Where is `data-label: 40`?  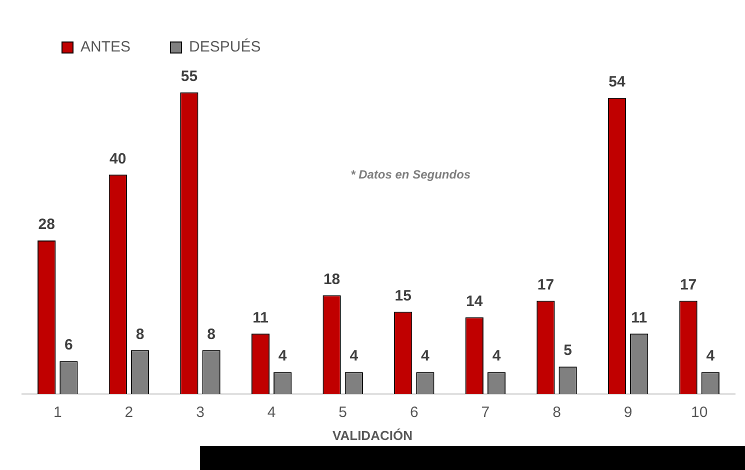 data-label: 40 is located at coordinates (118, 159).